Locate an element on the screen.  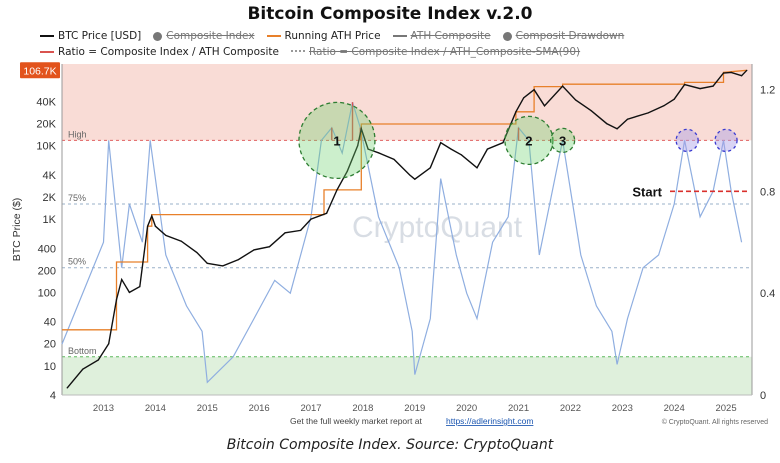
footer-text: Get the full weekly market report at is located at coordinates (356, 421).